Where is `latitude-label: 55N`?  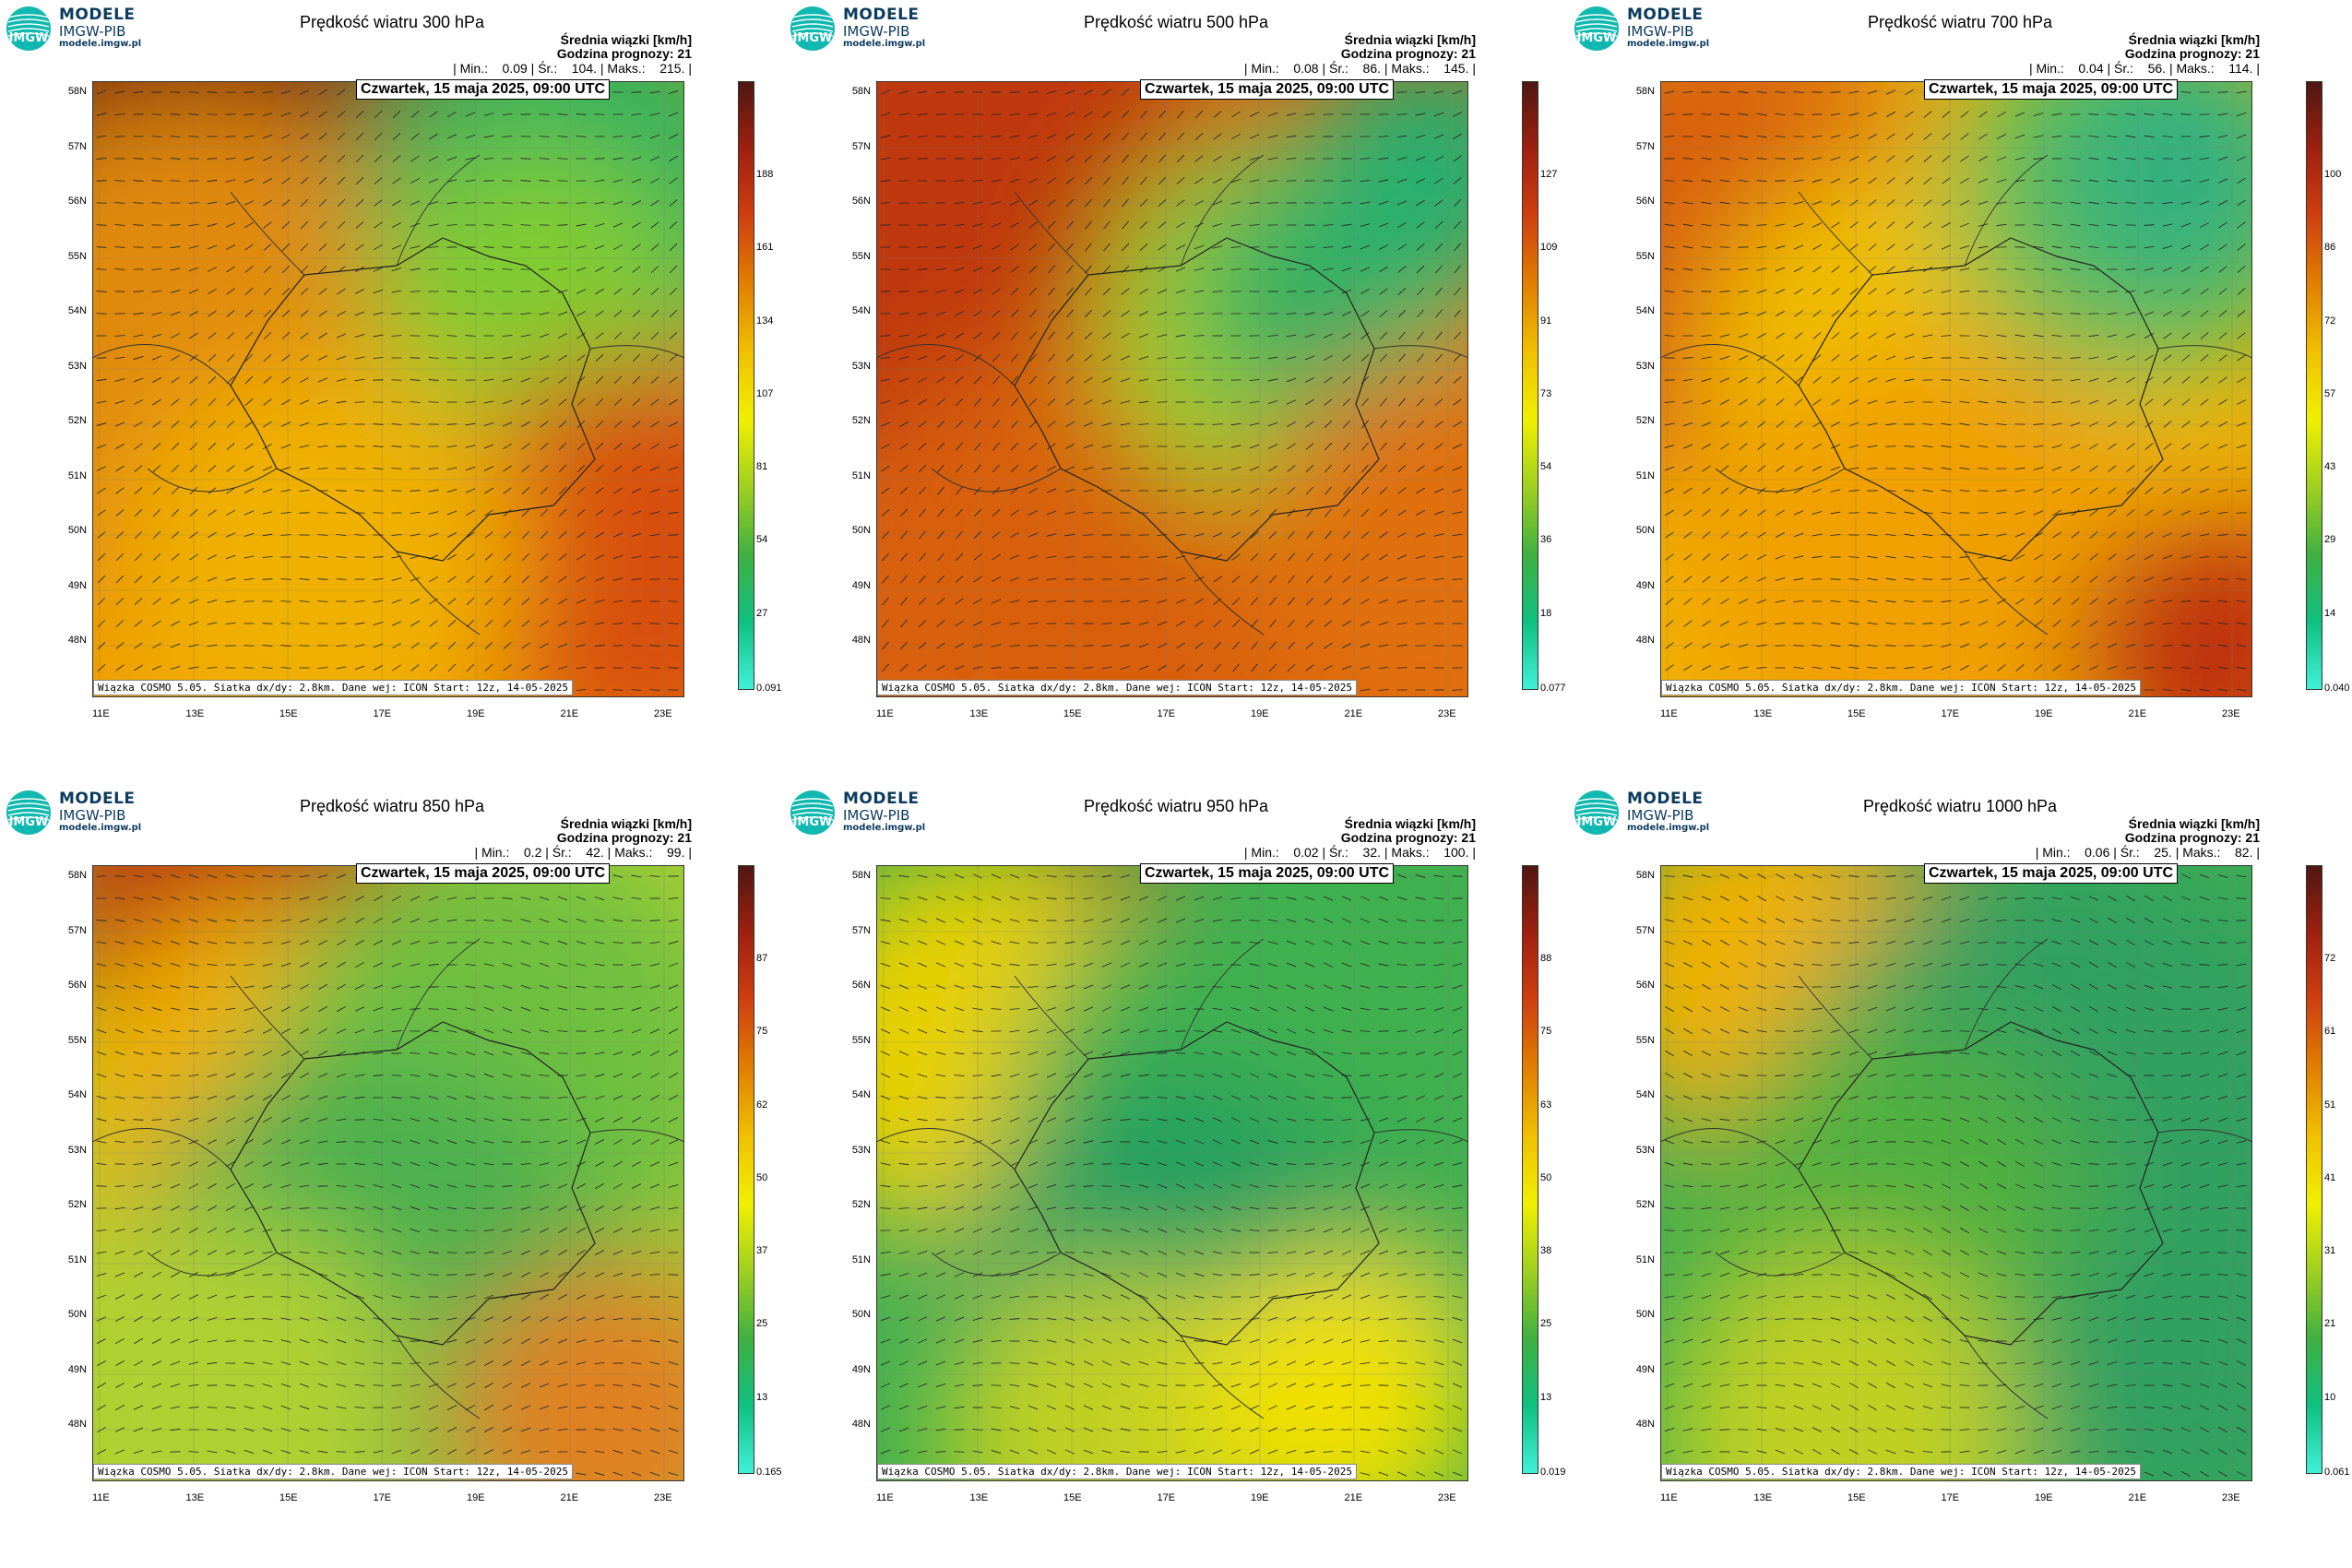
latitude-label: 55N is located at coordinates (77, 1040).